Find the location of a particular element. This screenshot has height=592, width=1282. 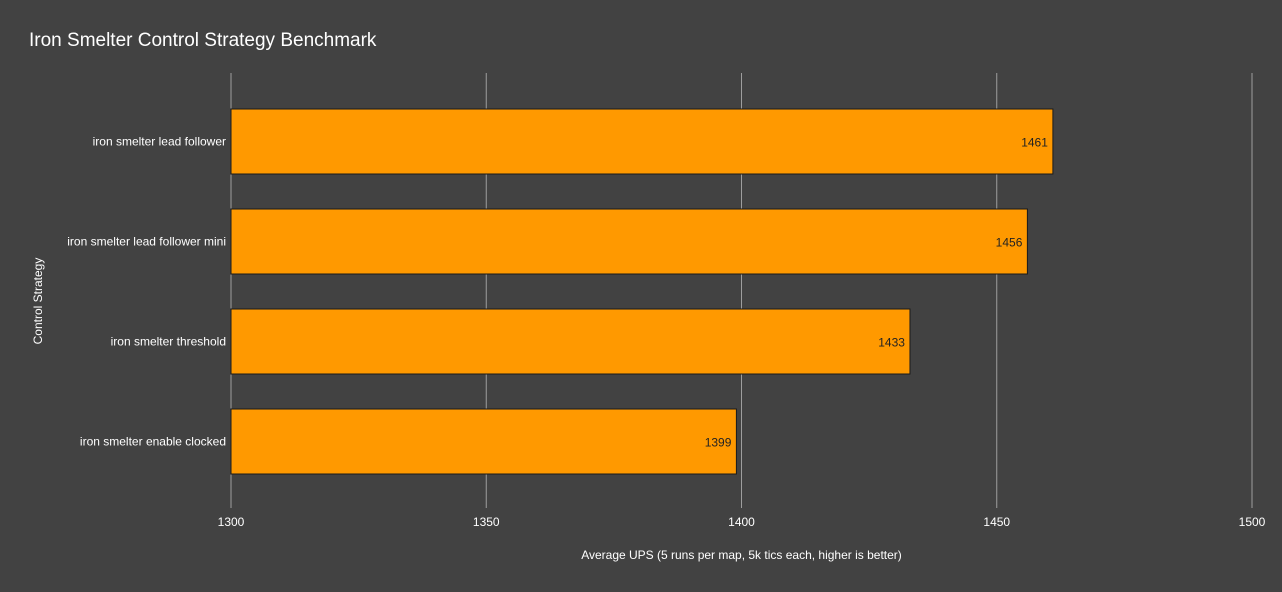

x-tick-label: 1450 is located at coordinates (996, 522).